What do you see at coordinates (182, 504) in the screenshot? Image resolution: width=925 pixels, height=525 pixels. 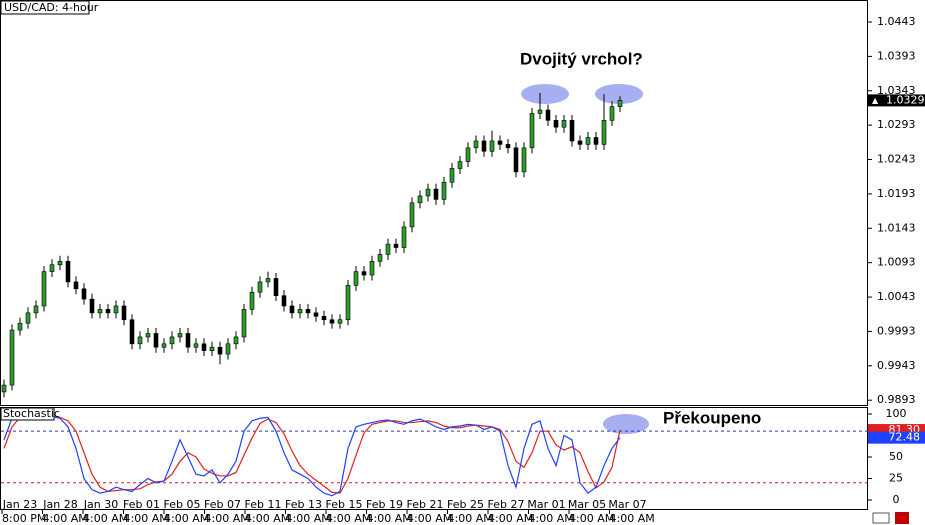 I see `x-tick-label: Feb 05` at bounding box center [182, 504].